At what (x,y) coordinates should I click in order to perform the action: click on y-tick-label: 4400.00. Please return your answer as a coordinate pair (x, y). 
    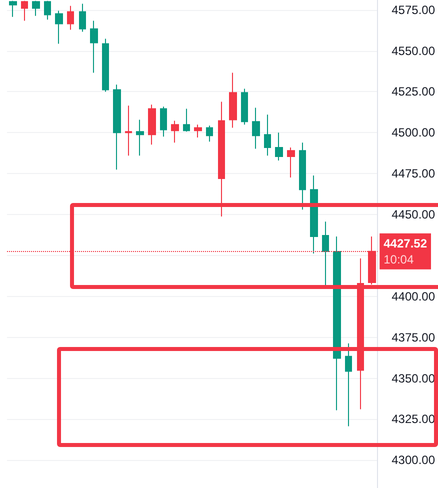
    Looking at the image, I should click on (414, 296).